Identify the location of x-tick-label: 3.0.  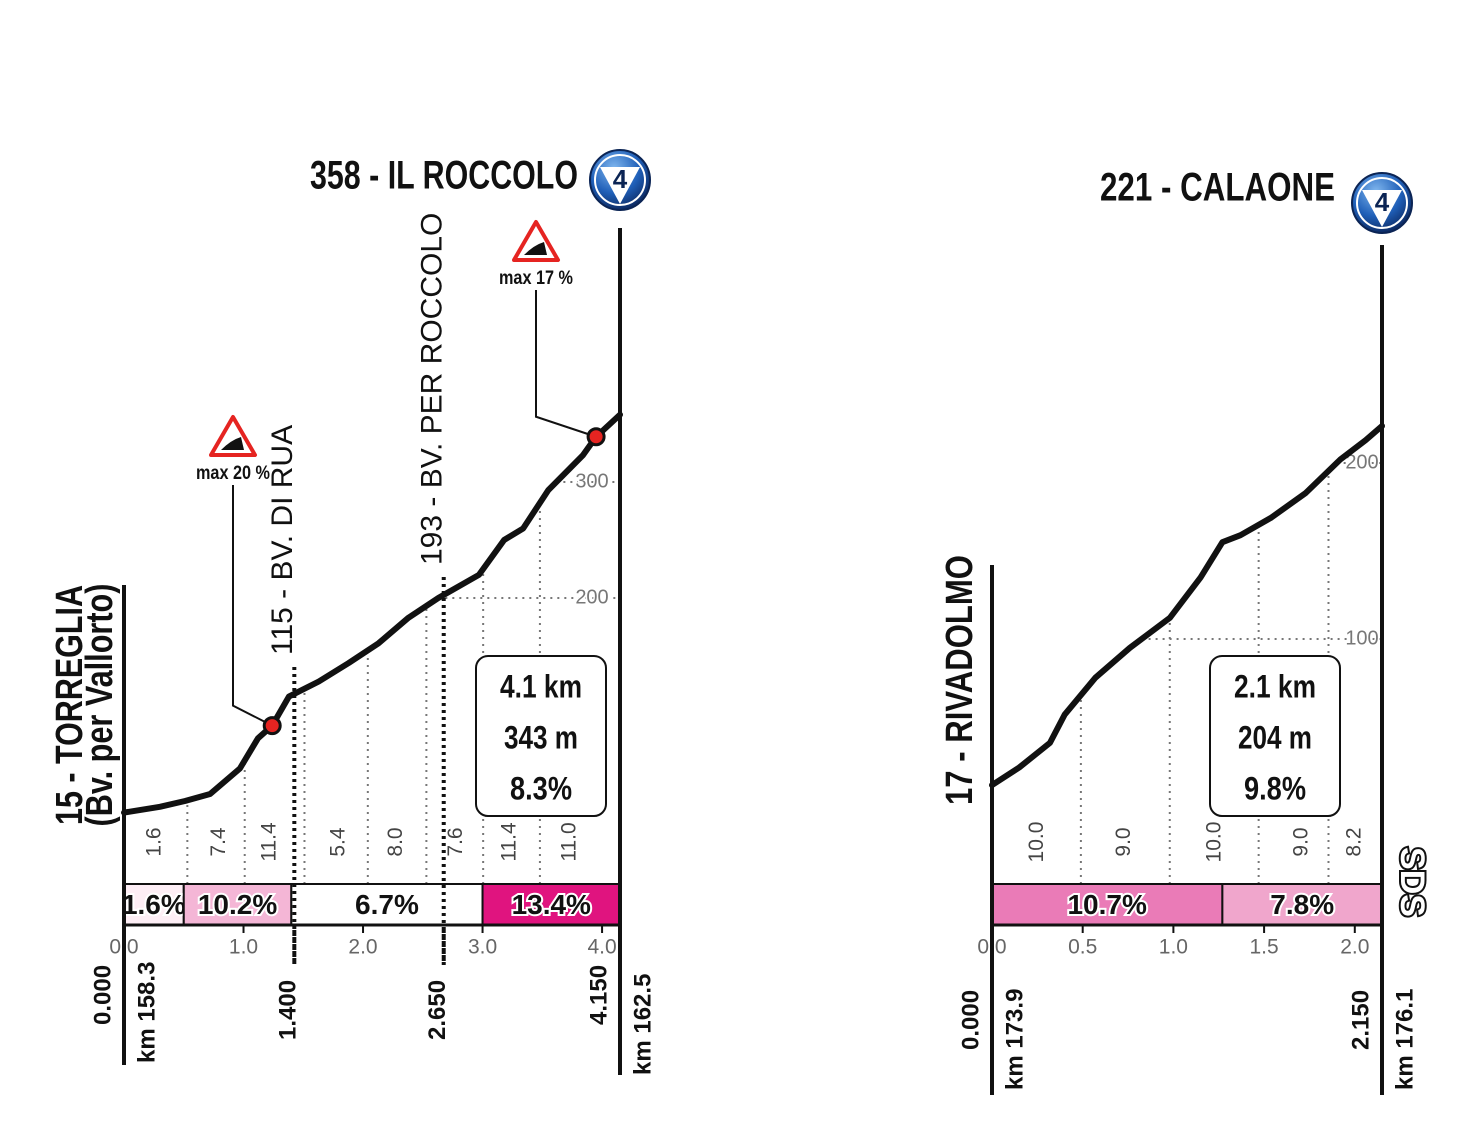
(482, 947).